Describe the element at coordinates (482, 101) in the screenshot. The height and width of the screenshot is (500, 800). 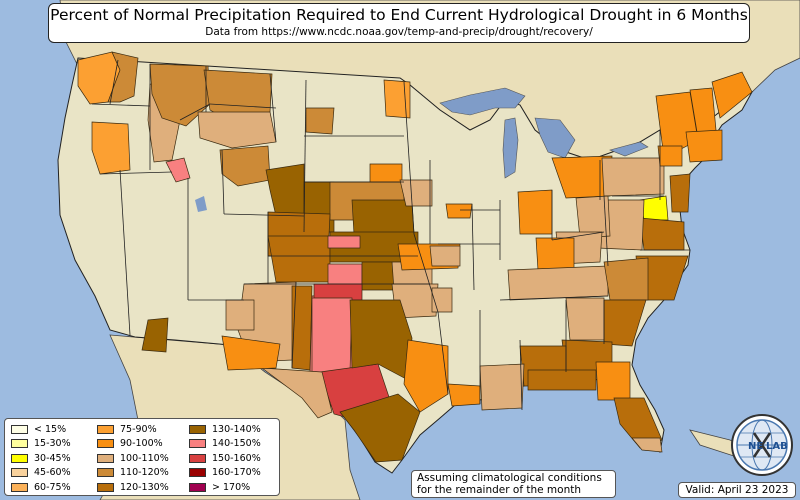
I see `lake-superior` at that location.